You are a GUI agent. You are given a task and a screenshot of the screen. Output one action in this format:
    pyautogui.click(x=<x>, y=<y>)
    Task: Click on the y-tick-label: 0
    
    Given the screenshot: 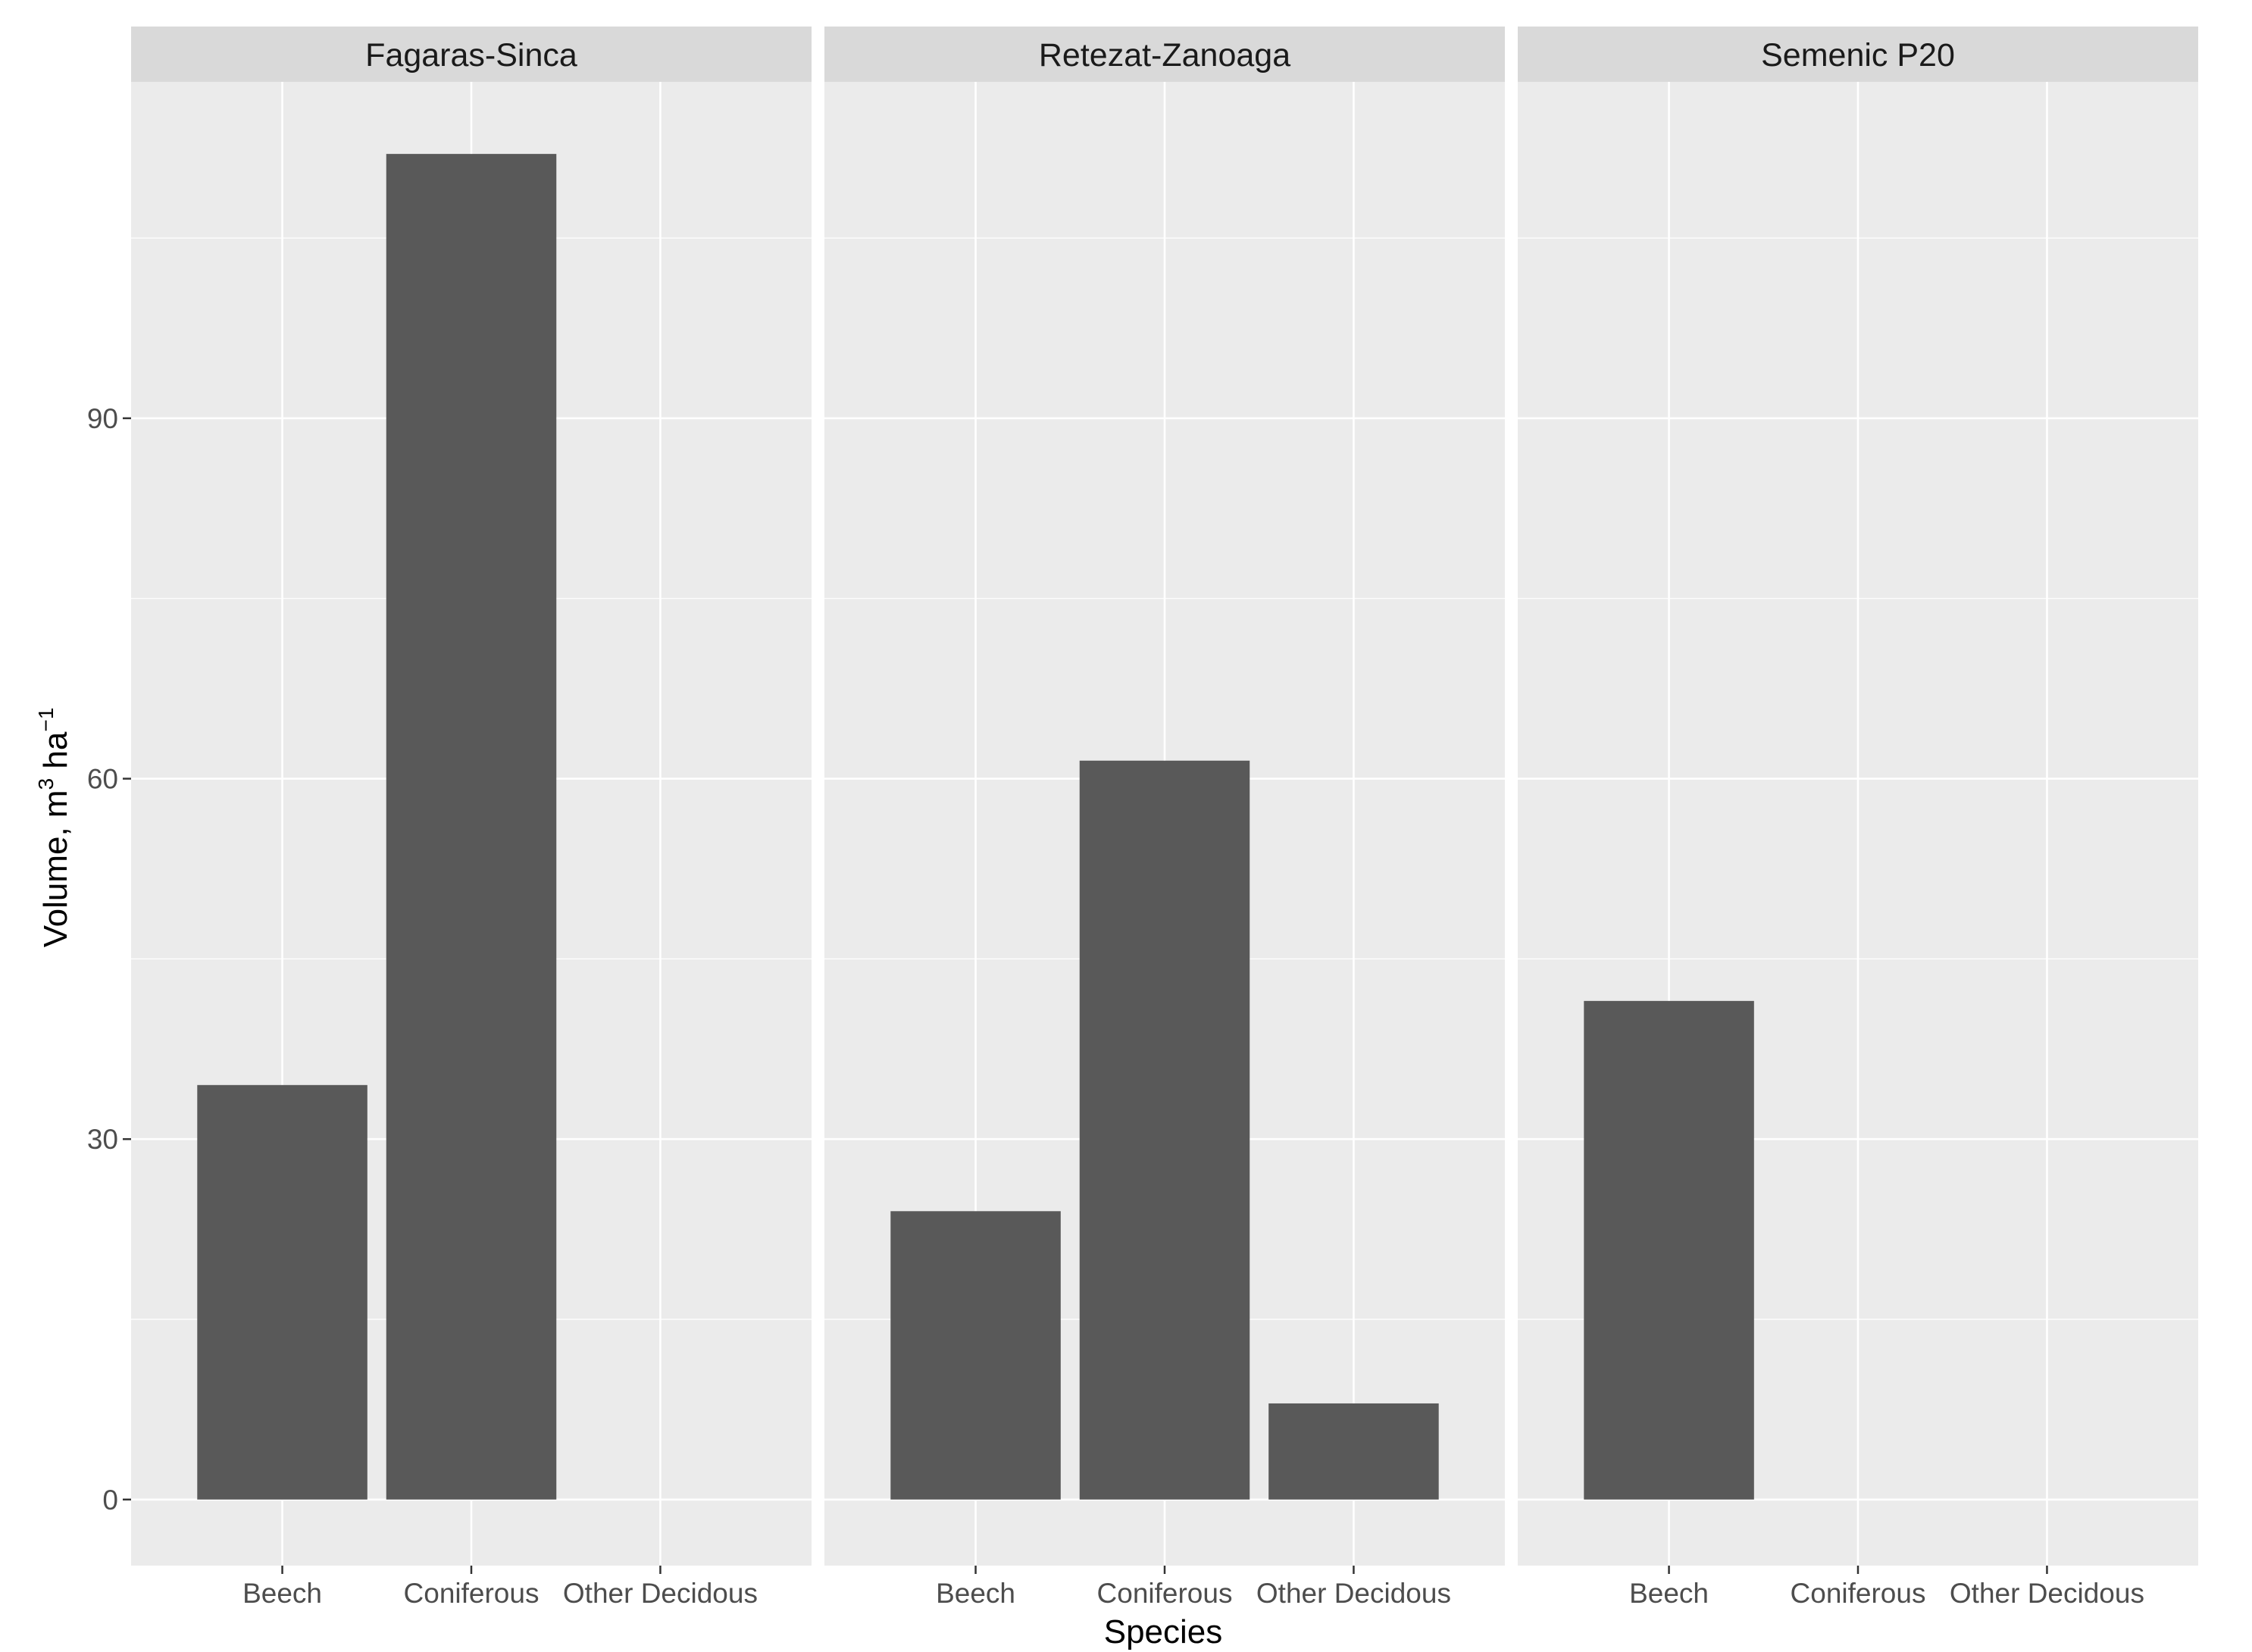 What is the action you would take?
    pyautogui.click(x=110, y=1500)
    